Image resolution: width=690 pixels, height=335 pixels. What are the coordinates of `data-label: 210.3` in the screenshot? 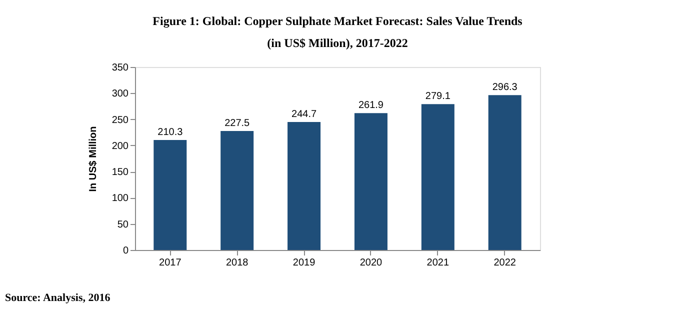 It's located at (171, 132).